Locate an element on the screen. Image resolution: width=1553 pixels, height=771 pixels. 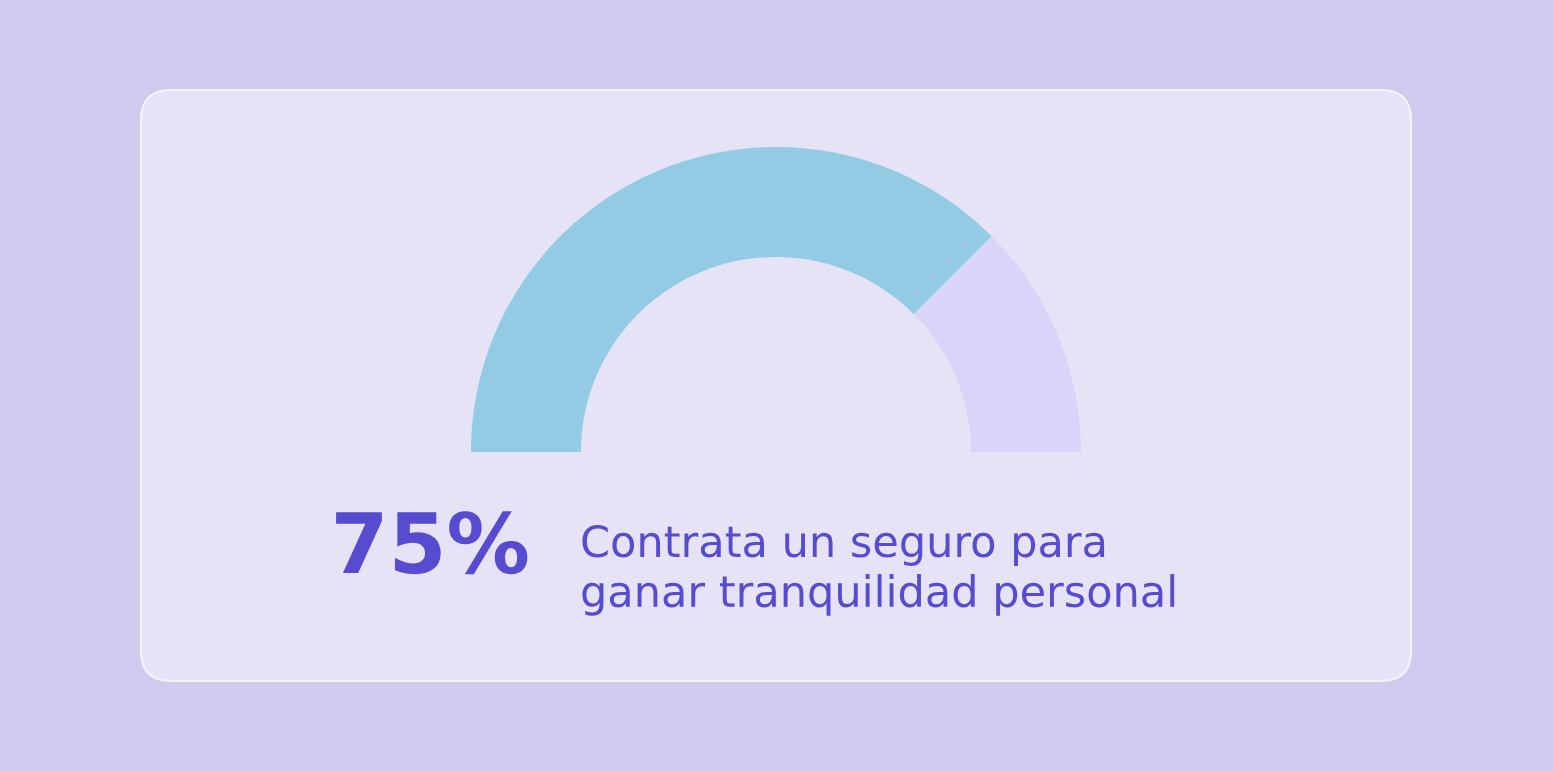
text: 75% is located at coordinates (432, 543).